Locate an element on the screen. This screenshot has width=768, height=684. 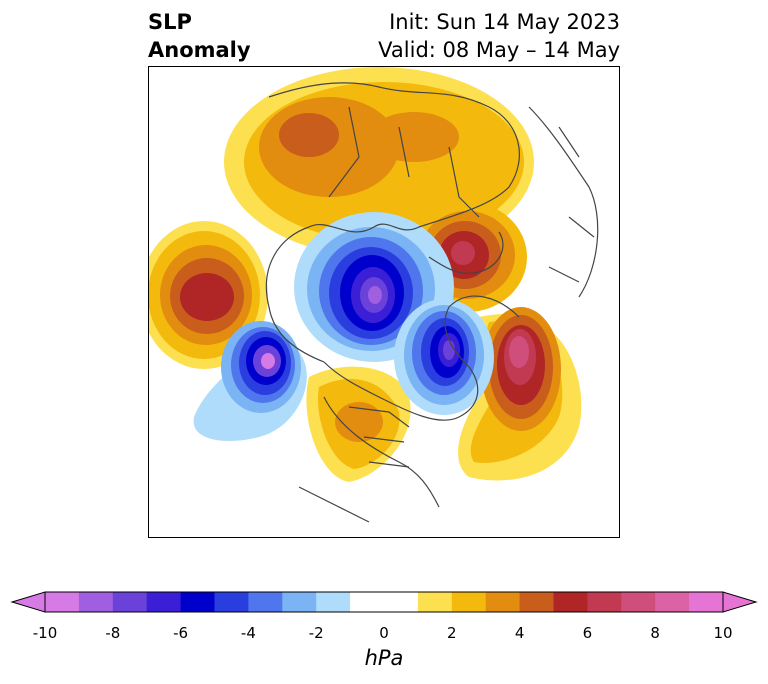
colorbar-tick-5: 0 is located at coordinates (384, 633).